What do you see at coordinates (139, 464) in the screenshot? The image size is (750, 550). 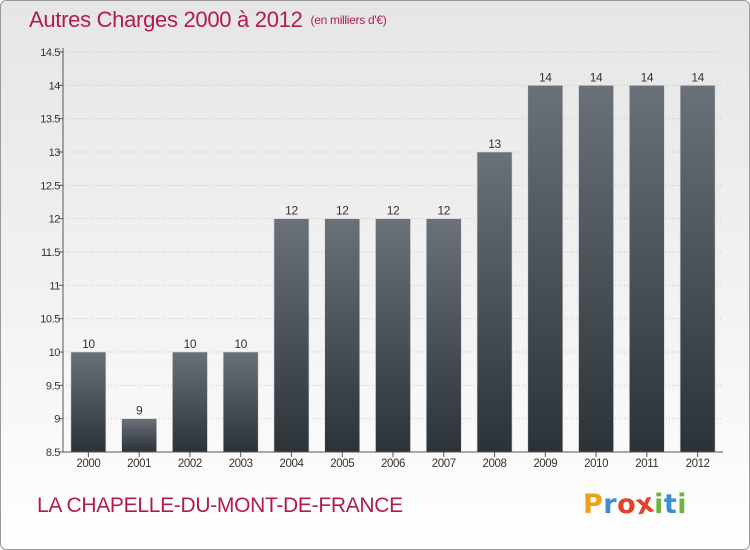 I see `x-tick-label: 2001` at bounding box center [139, 464].